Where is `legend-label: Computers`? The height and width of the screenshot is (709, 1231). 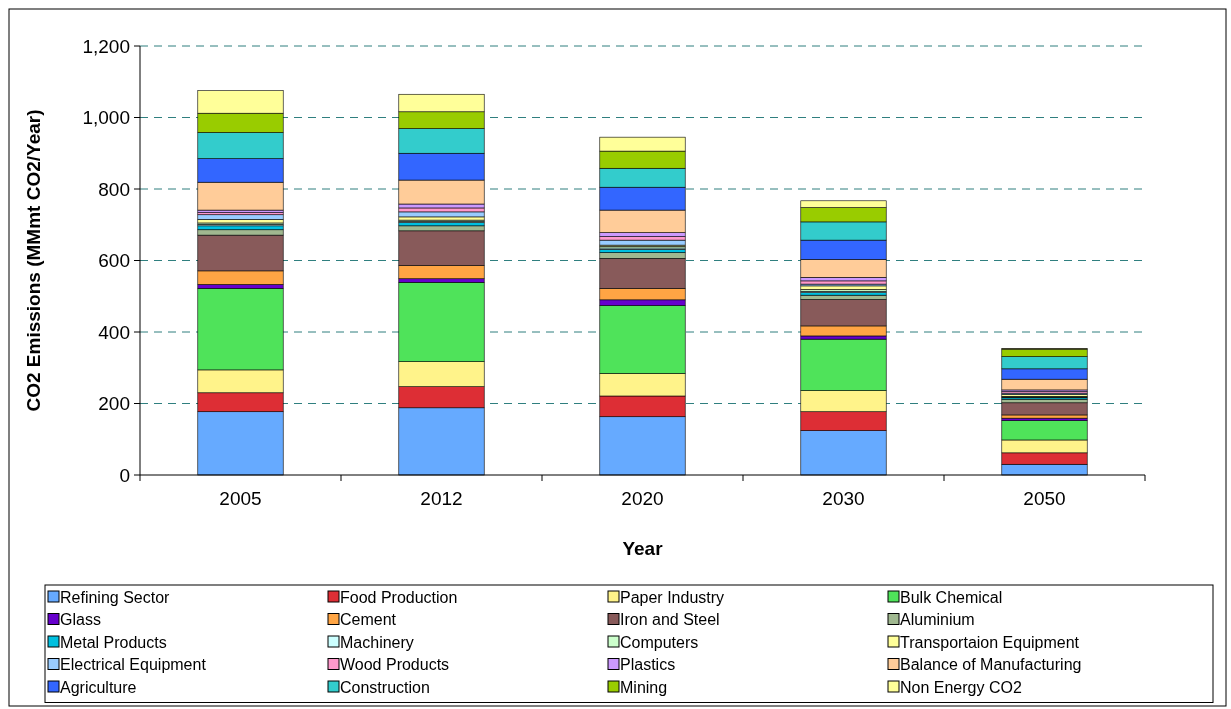 legend-label: Computers is located at coordinates (659, 642).